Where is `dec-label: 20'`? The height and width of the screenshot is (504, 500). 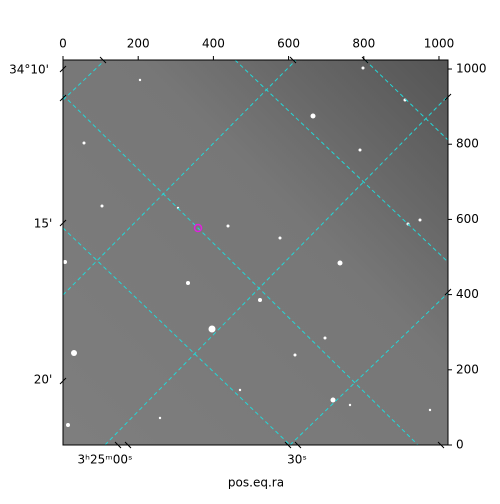 dec-label: 20' is located at coordinates (43, 380).